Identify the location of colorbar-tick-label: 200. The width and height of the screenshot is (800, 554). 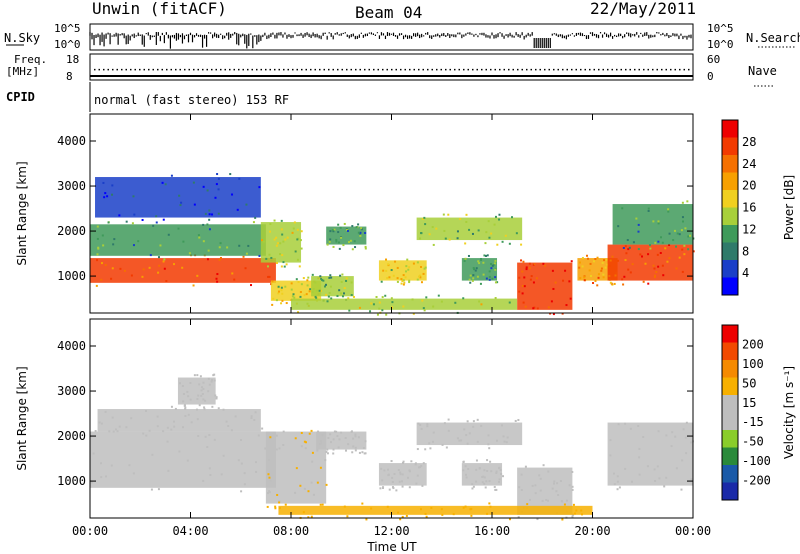
(753, 344).